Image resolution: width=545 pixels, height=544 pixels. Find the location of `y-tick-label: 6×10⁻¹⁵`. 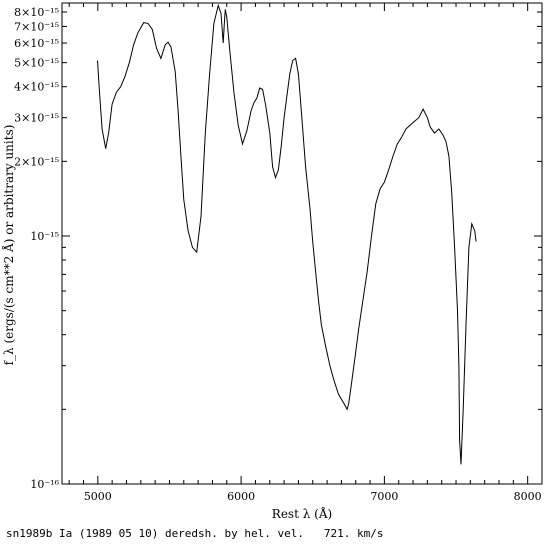

y-tick-label: 6×10⁻¹⁵ is located at coordinates (36, 43).